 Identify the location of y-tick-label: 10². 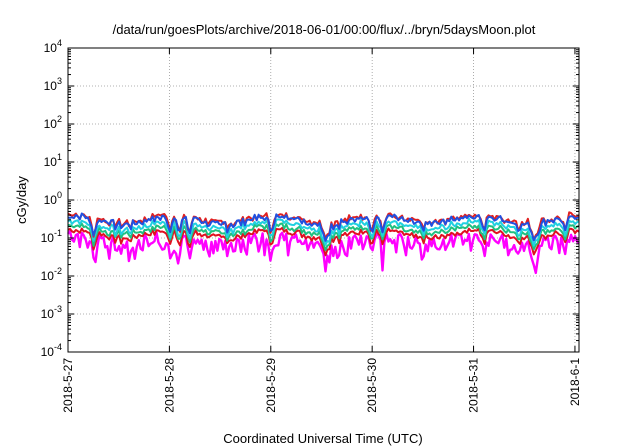
(53, 122).